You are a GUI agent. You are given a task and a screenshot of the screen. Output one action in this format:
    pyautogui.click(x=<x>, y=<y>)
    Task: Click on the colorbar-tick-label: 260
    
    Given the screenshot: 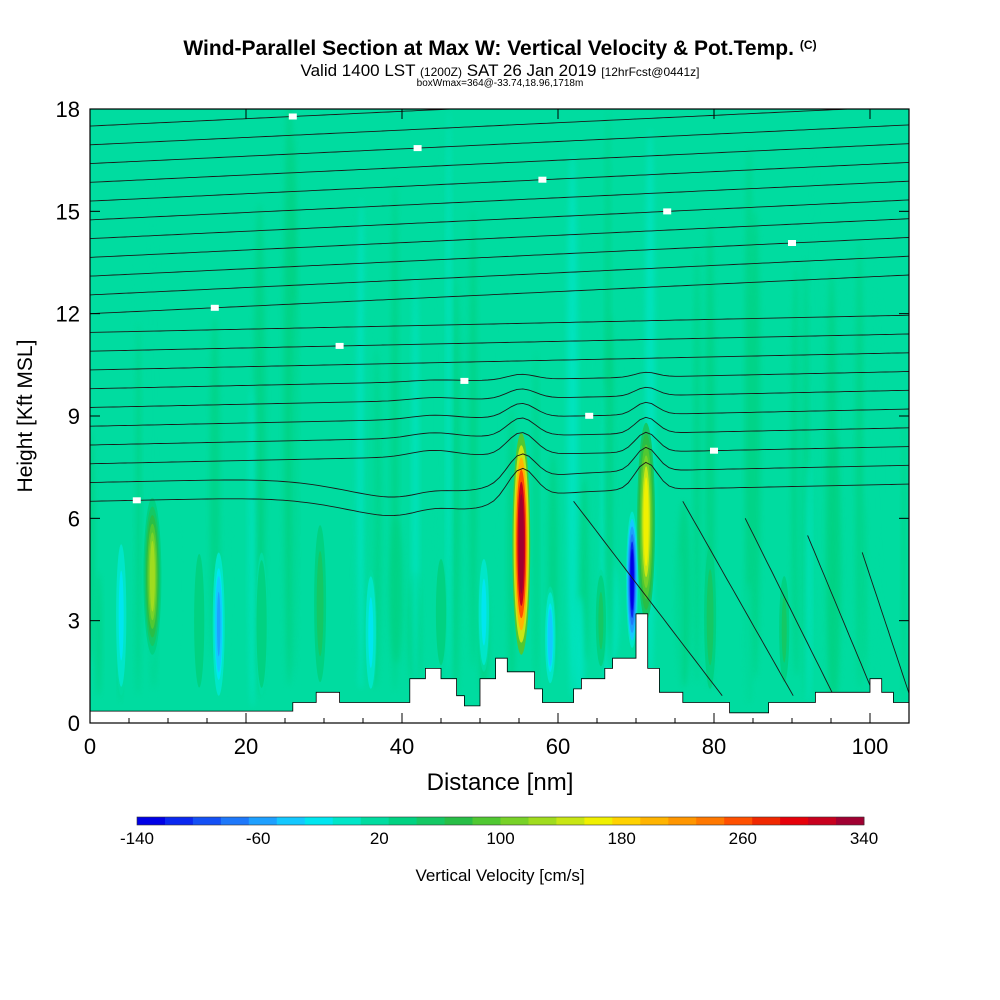 What is the action you would take?
    pyautogui.click(x=743, y=838)
    